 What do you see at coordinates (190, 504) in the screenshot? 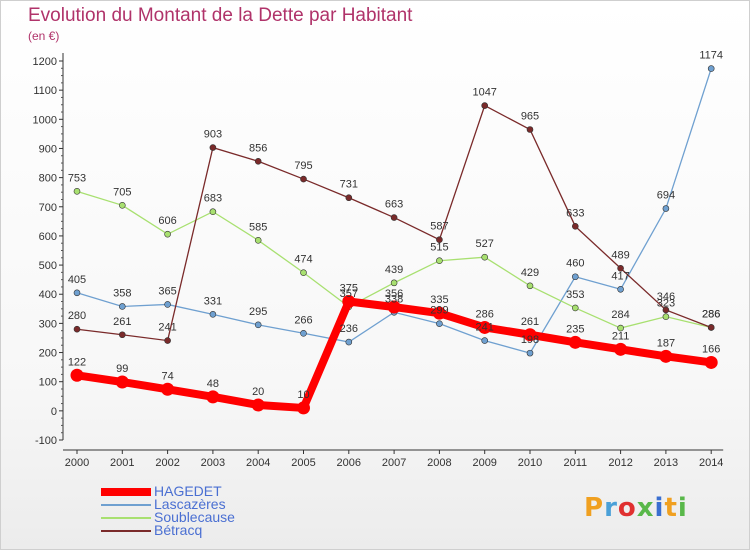
I see `legend-label: Lascazères` at bounding box center [190, 504].